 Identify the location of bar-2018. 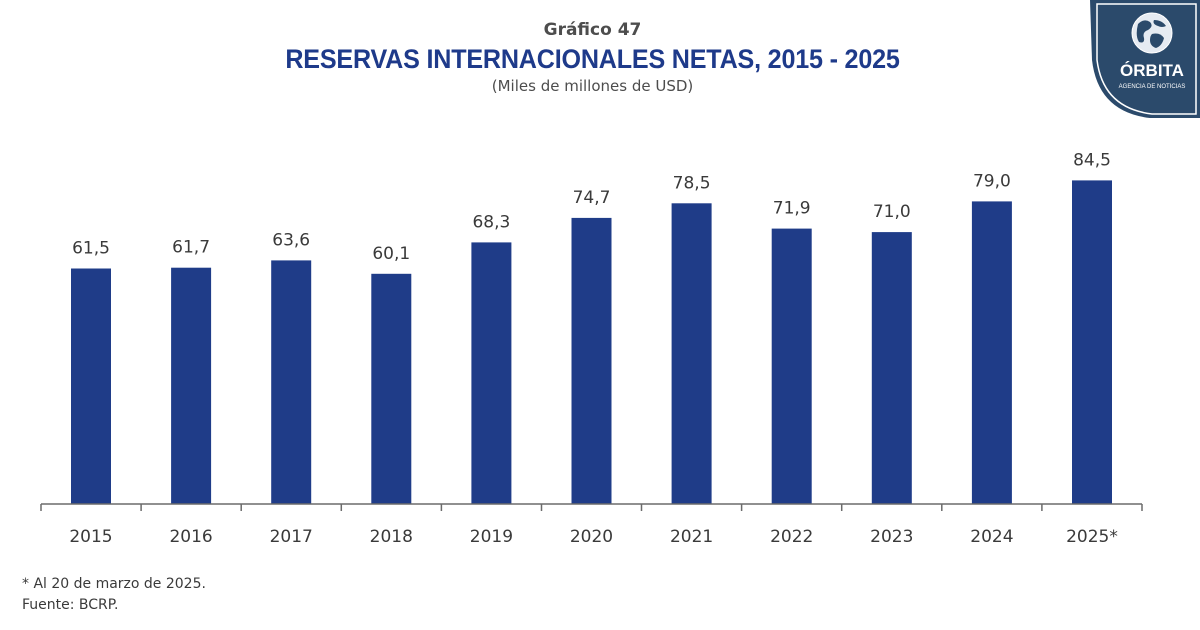
(391, 388).